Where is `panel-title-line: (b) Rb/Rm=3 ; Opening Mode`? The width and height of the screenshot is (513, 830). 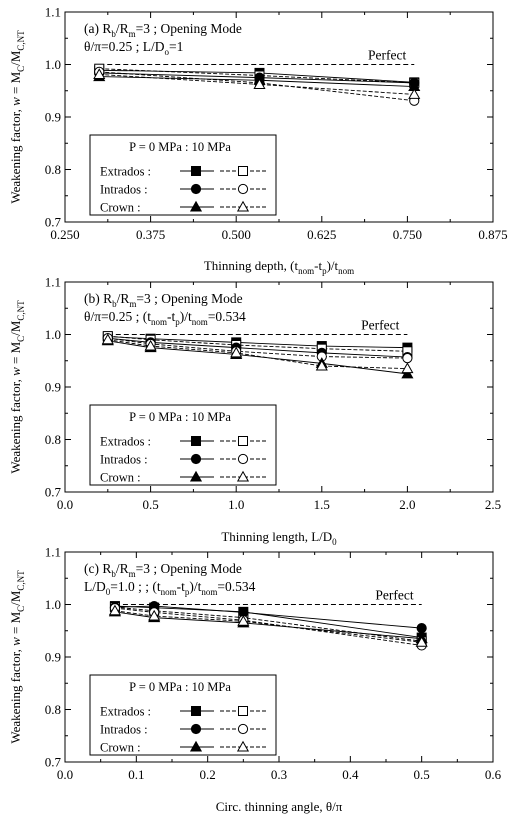
panel-title-line: (b) Rb/Rm=3 ; Opening Mode is located at coordinates (163, 300).